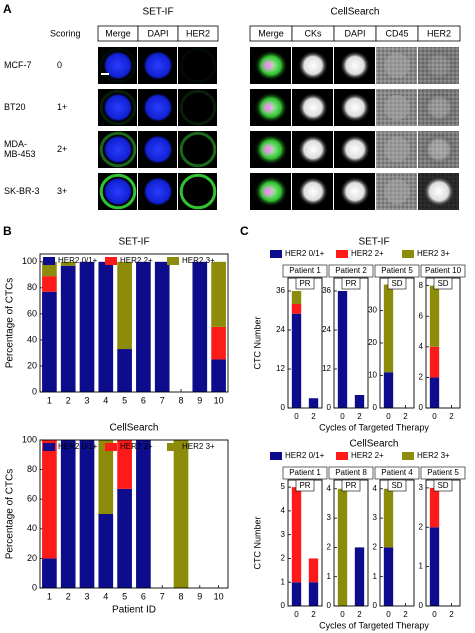 This screenshot has height=633, width=475. I want to click on y-tick-label: 3, so click(283, 534).